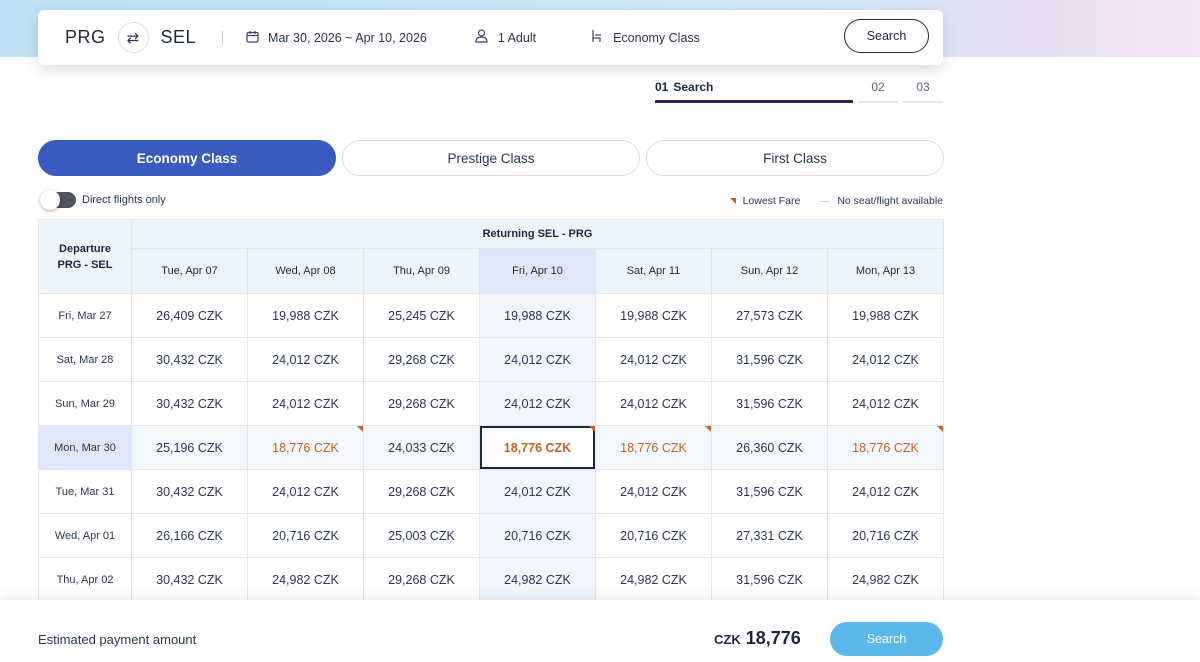  What do you see at coordinates (189, 271) in the screenshot?
I see `return-date-header: Tue, Apr 07` at bounding box center [189, 271].